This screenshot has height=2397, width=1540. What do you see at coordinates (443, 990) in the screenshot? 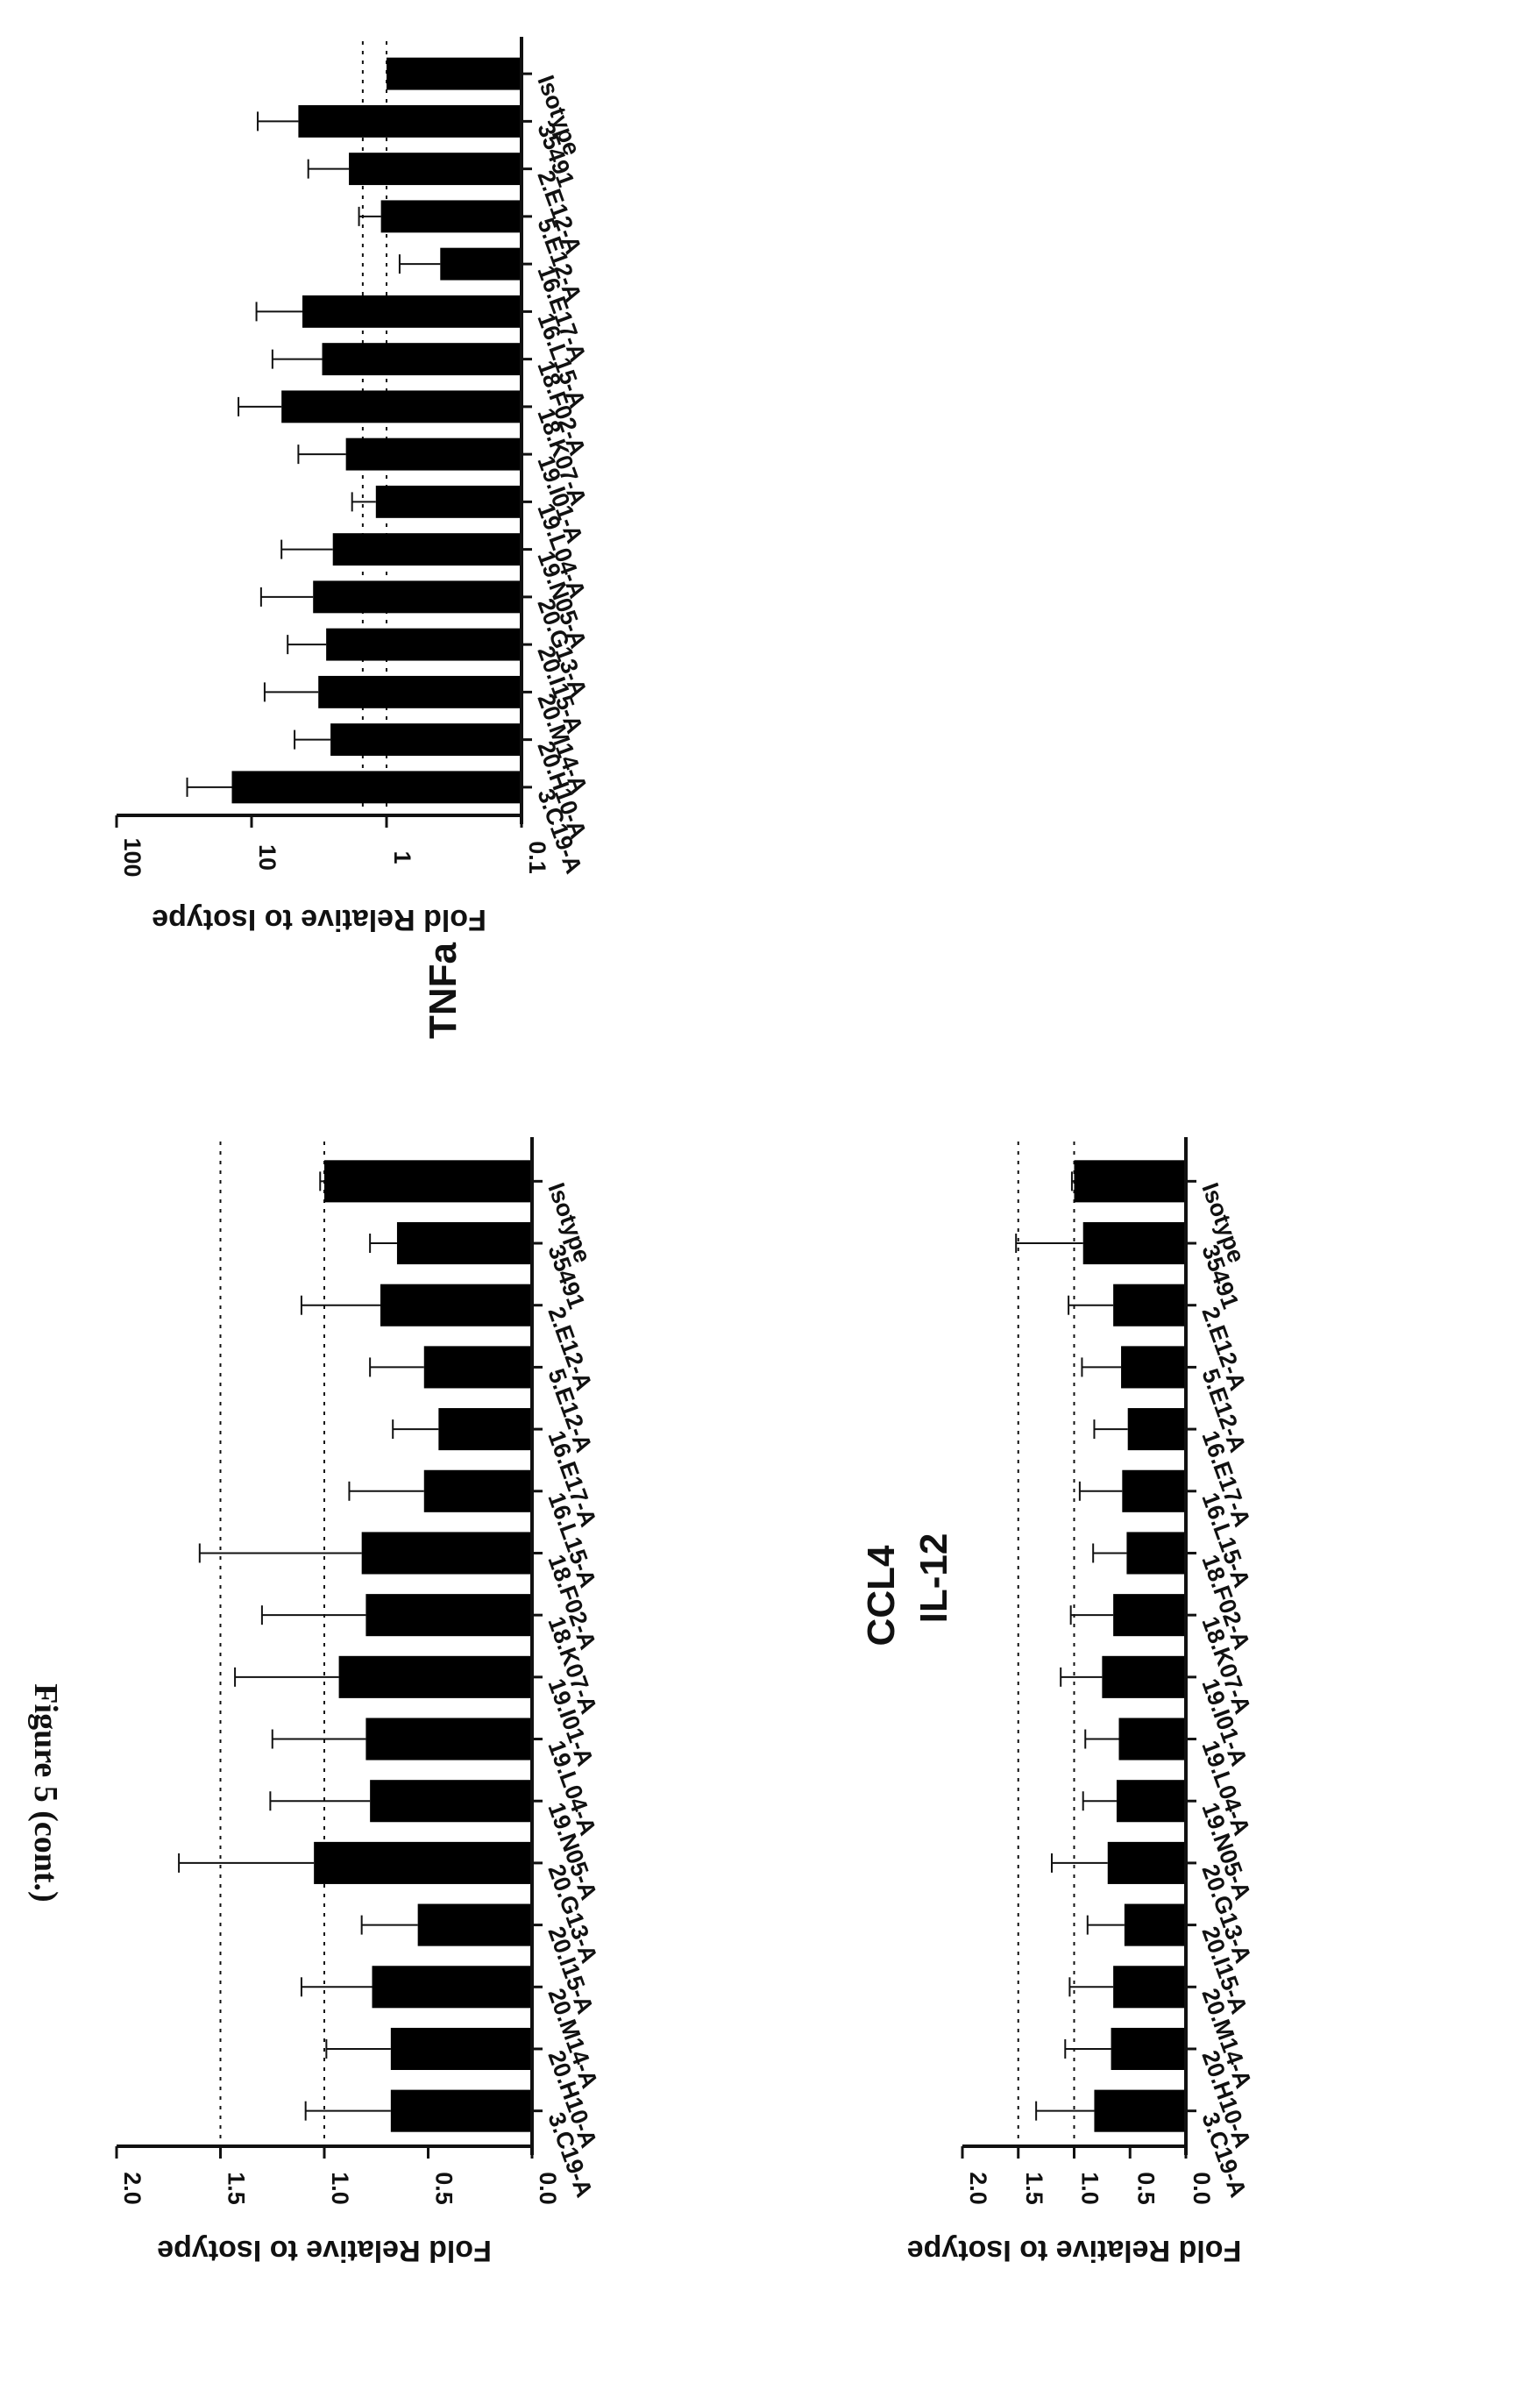
I see `chart-title: TNFa` at bounding box center [443, 990].